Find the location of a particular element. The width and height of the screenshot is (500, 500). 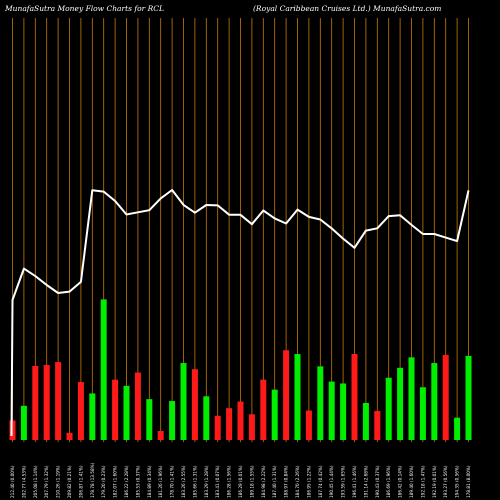

x-tick-label: 186.22 (2.28%) is located at coordinates (126, 481).